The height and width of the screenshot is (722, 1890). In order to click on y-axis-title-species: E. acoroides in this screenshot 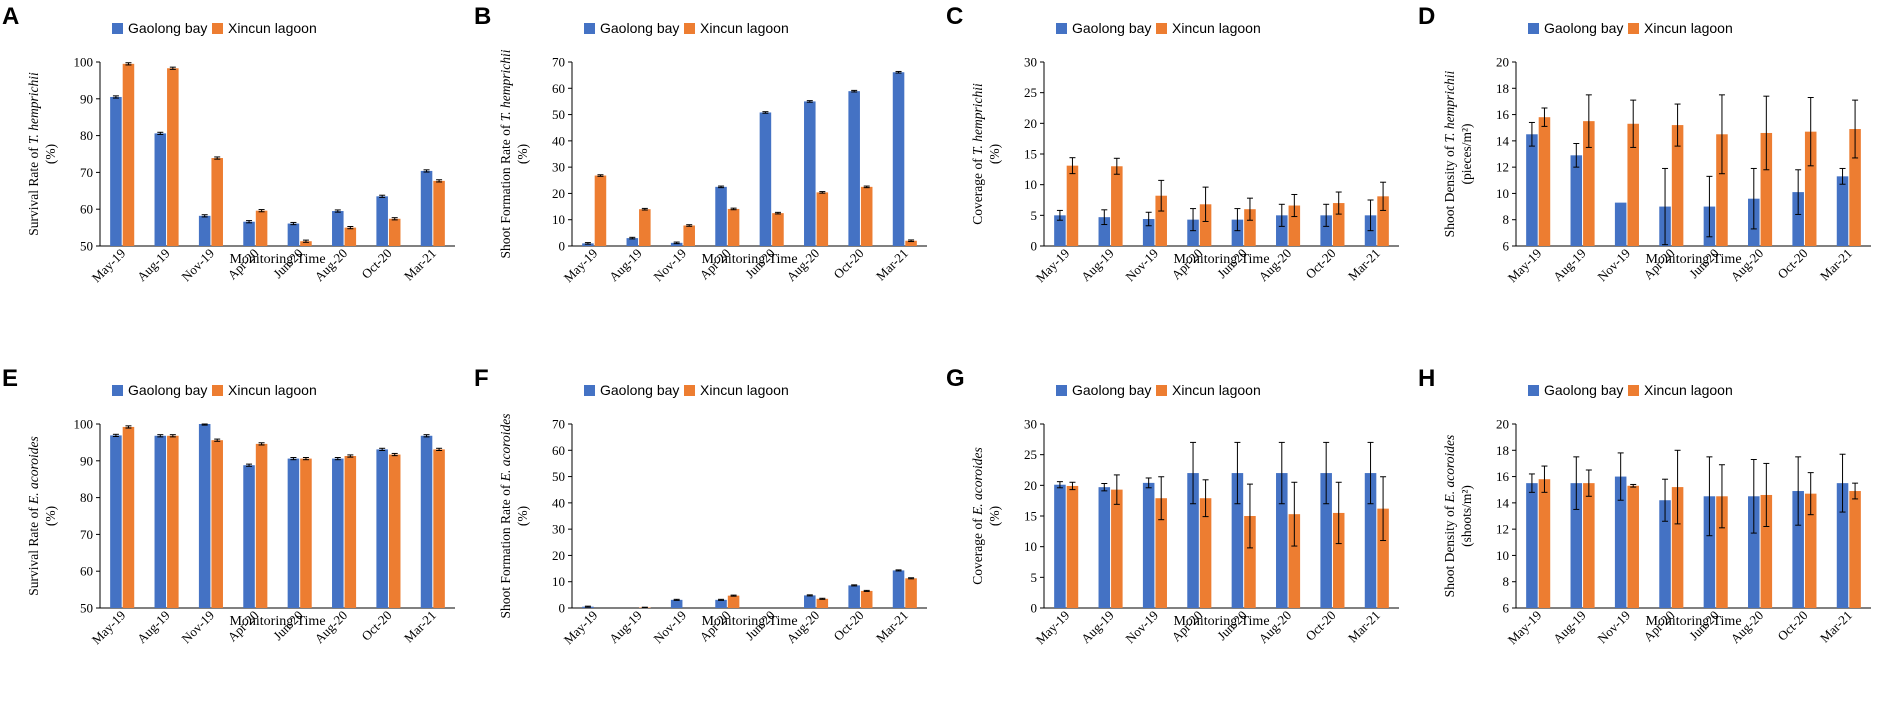, I will do `click(505, 448)`.